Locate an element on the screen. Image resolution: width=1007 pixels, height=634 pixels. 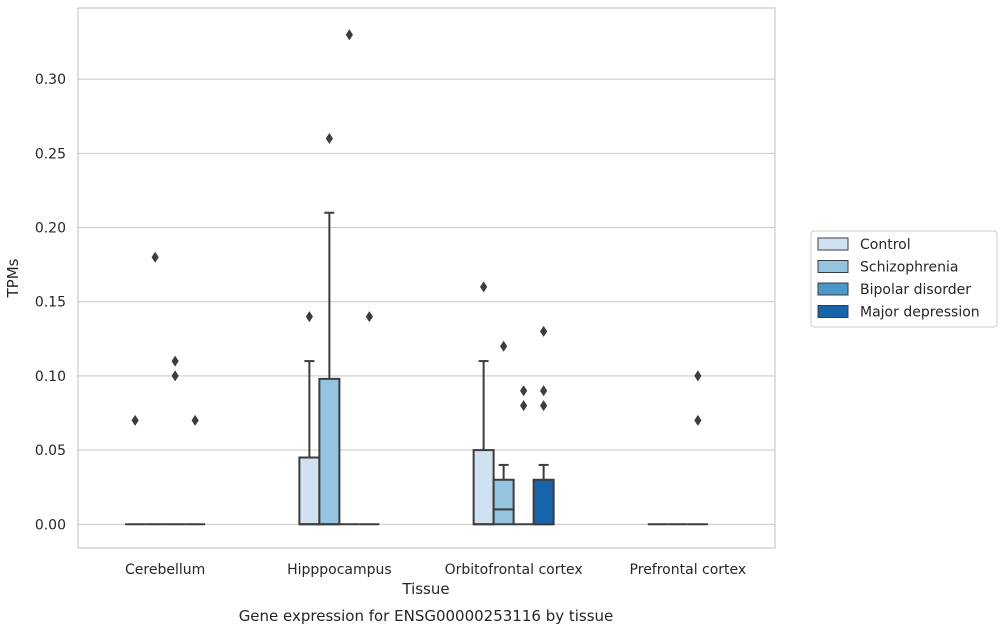
y-axis-ticks: 0.00 0.05 0.10 0.15 0.20 0.25 0.30 is located at coordinates (50, 302).